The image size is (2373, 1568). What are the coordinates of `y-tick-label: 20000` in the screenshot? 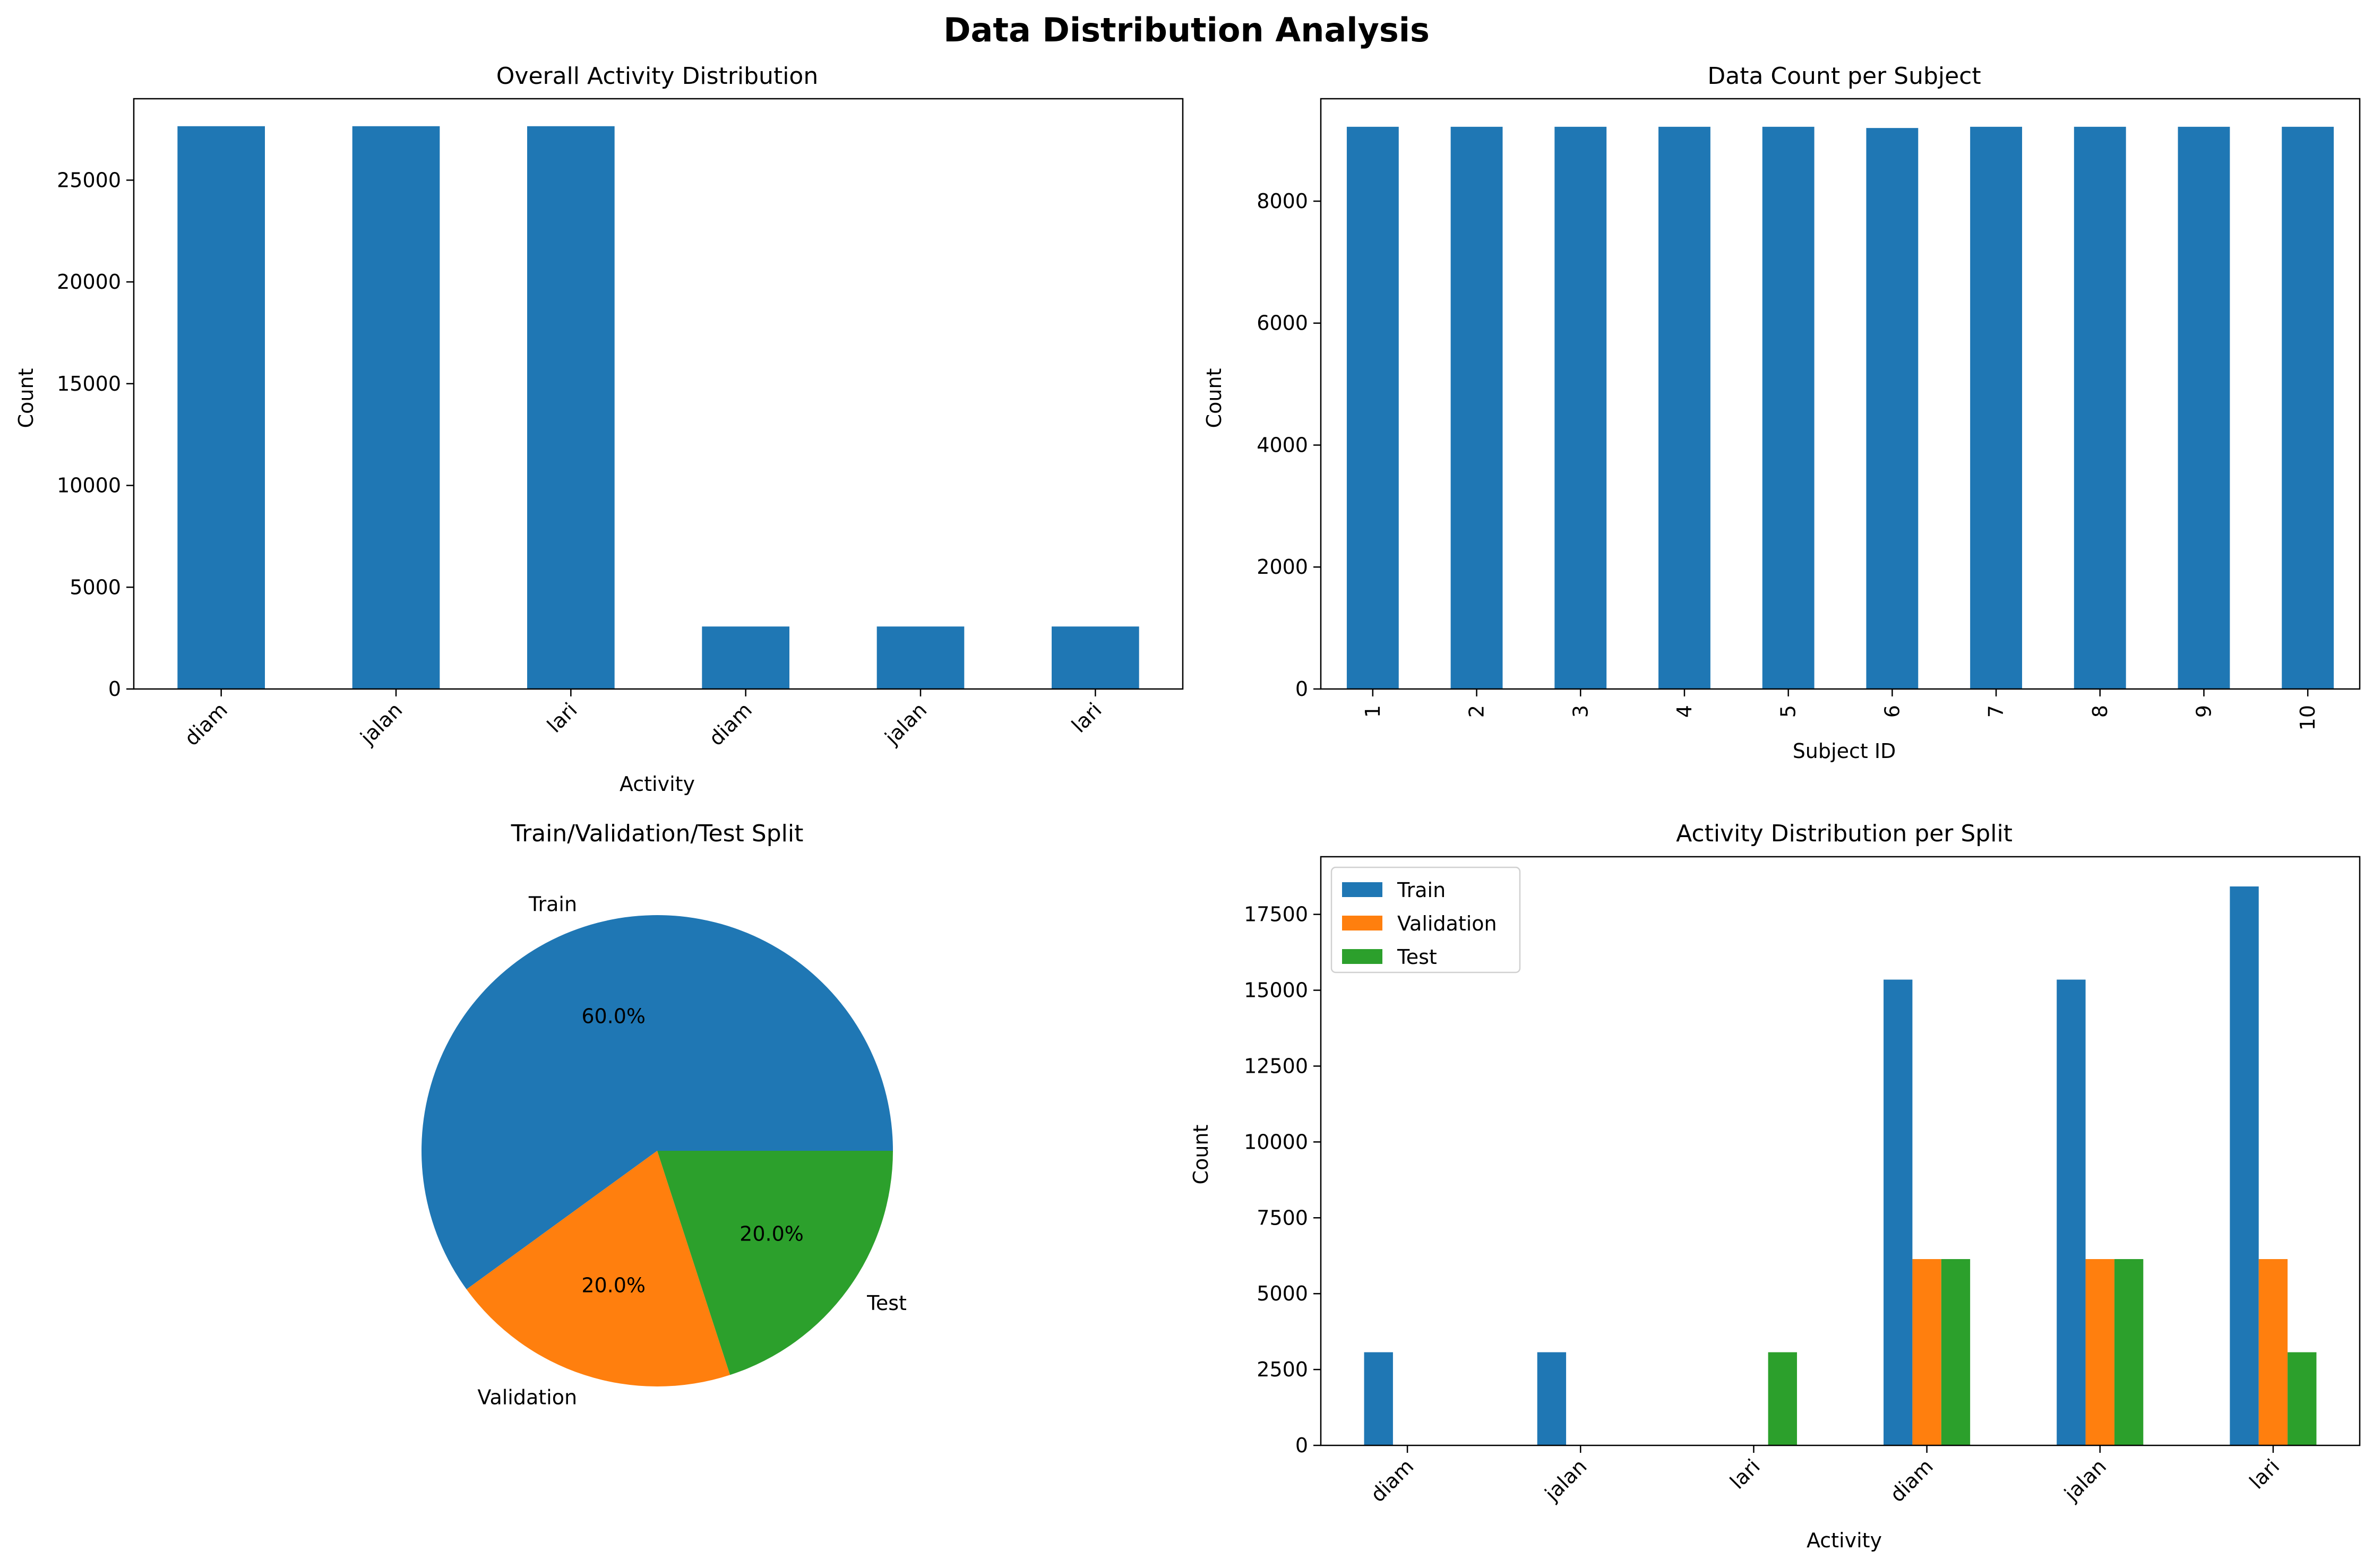 It's located at (89, 282).